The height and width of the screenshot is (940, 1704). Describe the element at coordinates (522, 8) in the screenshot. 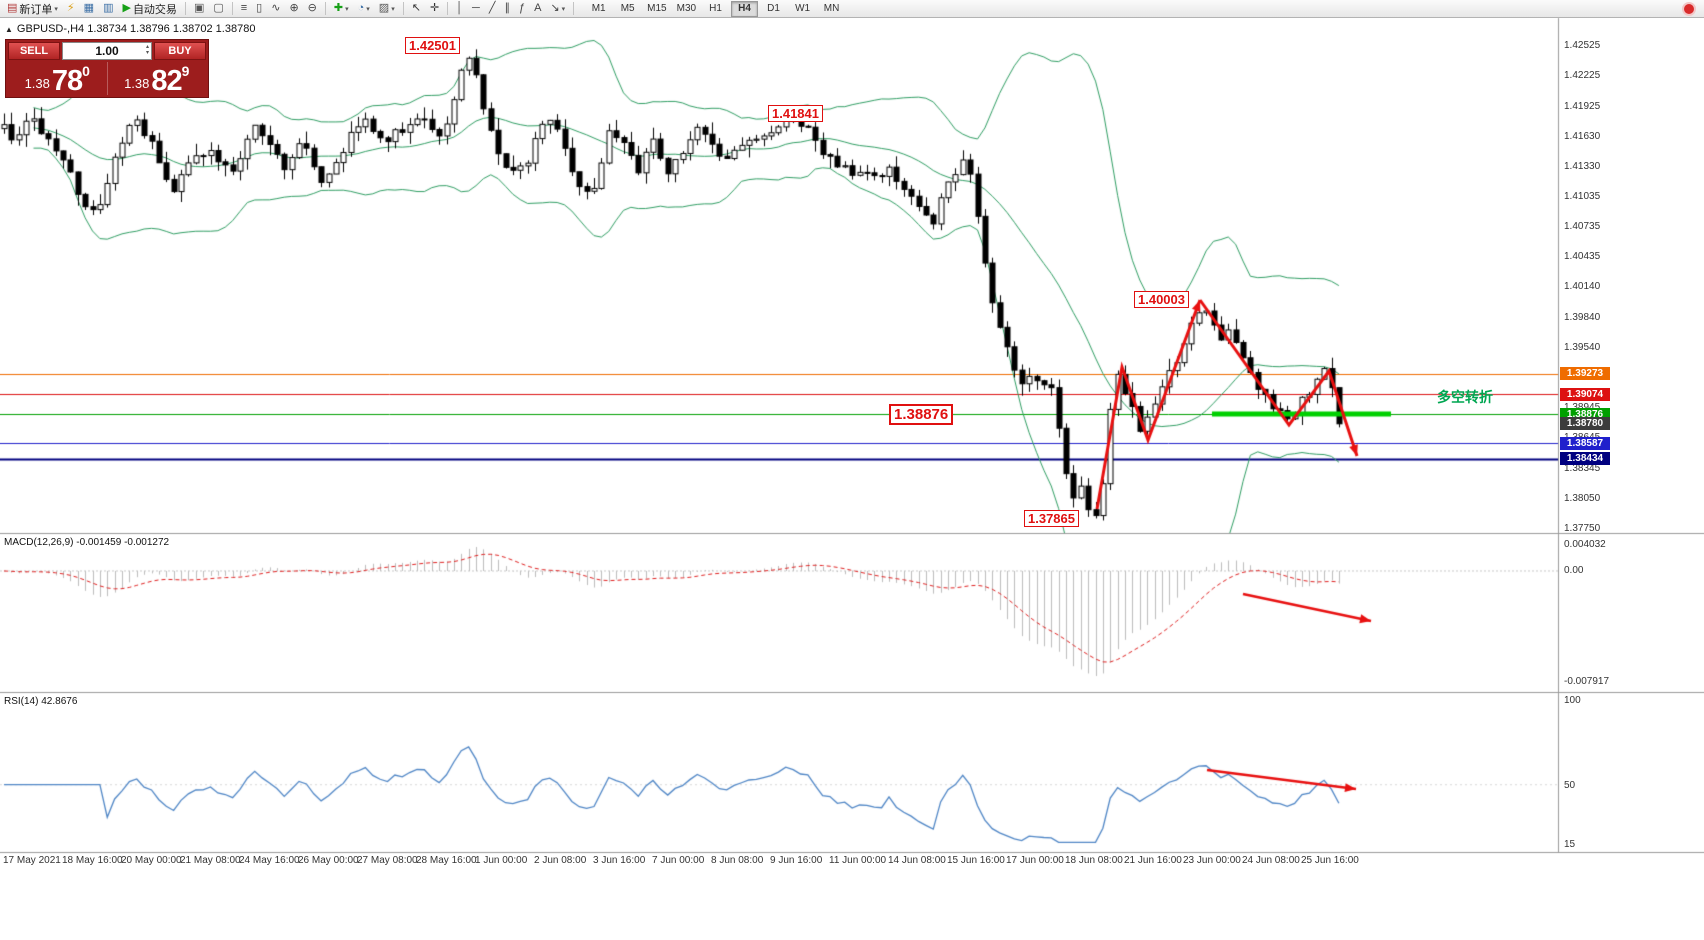

I see `fibonacci-icon: ƒ` at that location.